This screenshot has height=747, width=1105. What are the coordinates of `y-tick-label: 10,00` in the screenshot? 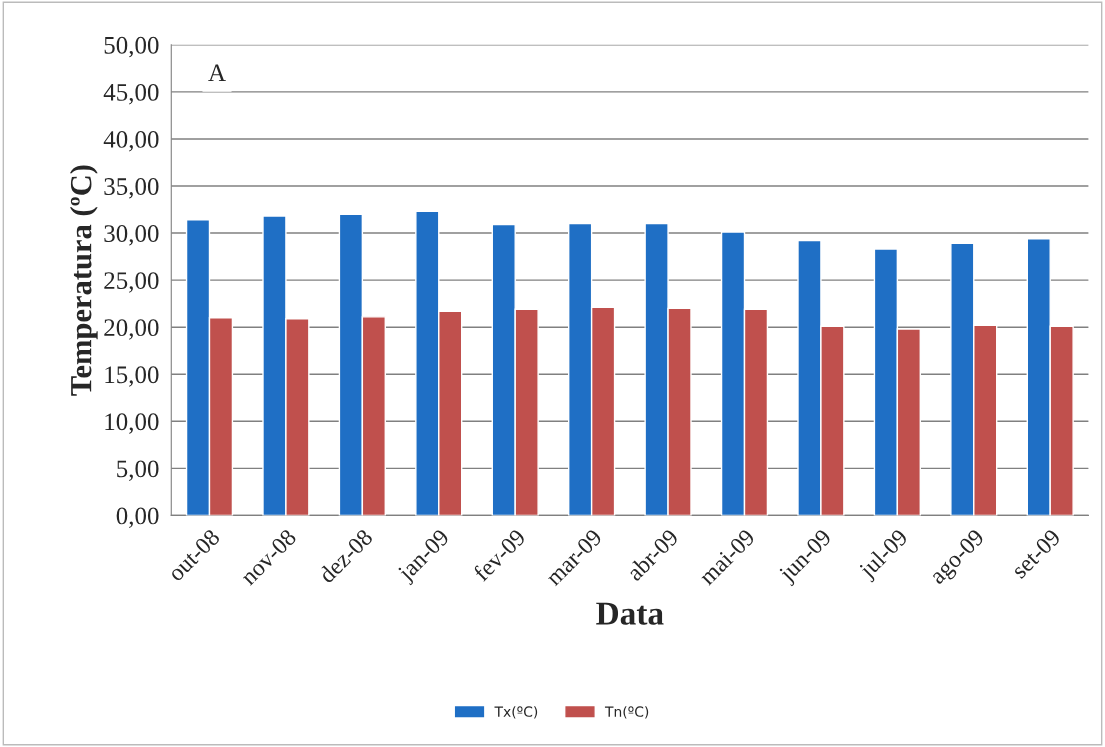 It's located at (132, 423).